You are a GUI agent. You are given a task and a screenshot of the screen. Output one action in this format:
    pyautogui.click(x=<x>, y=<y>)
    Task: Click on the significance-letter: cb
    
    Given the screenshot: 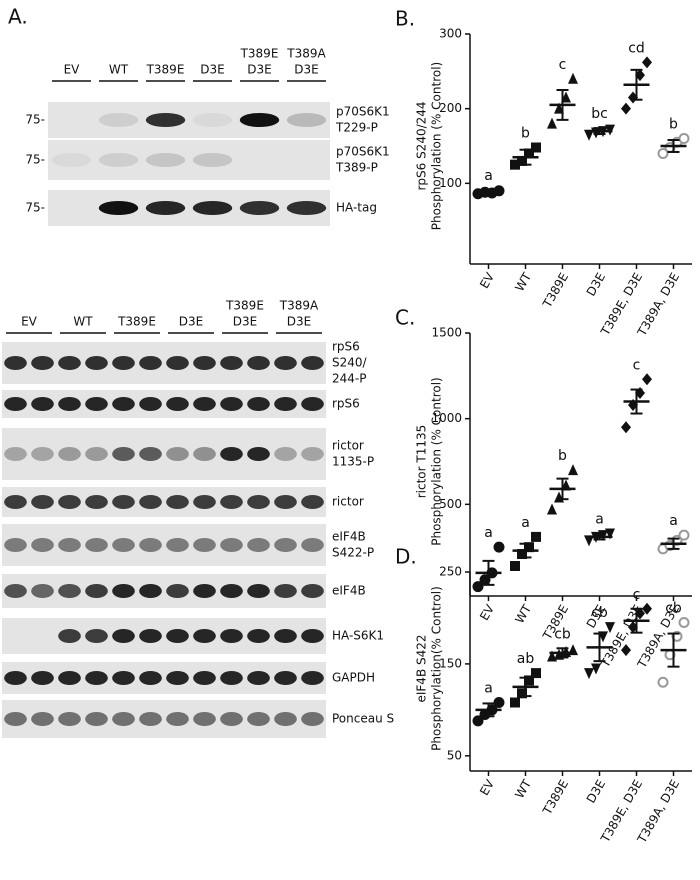 What is the action you would take?
    pyautogui.click(x=673, y=609)
    